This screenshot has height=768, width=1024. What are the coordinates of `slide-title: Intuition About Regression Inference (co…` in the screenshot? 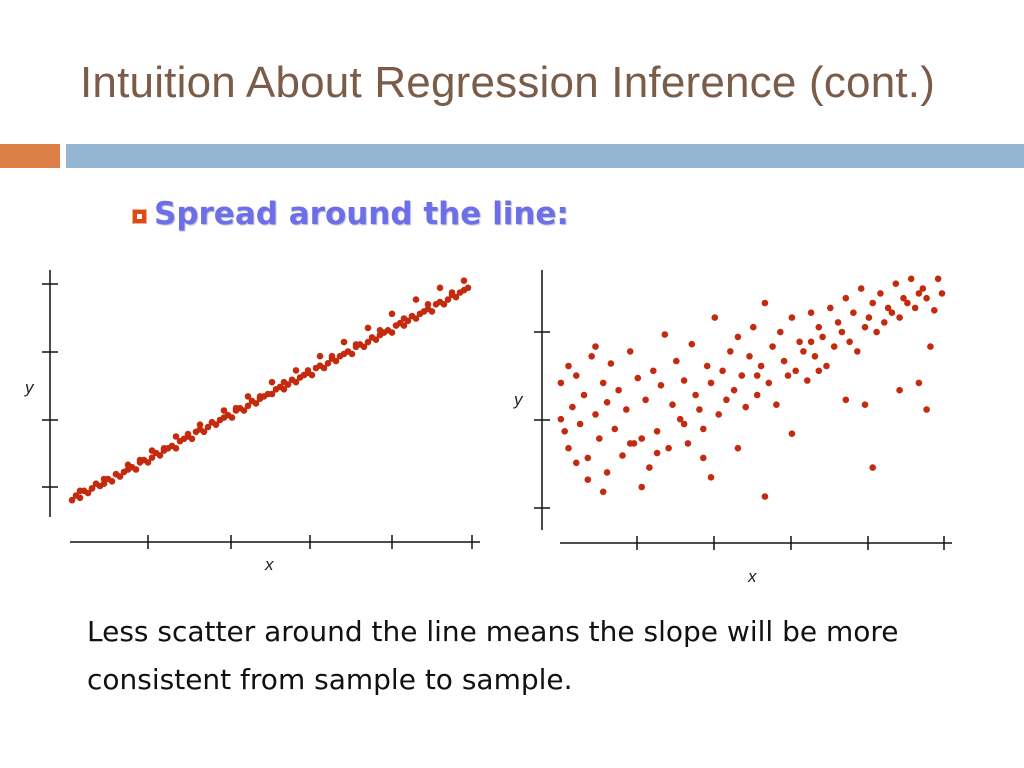 It's located at (508, 82).